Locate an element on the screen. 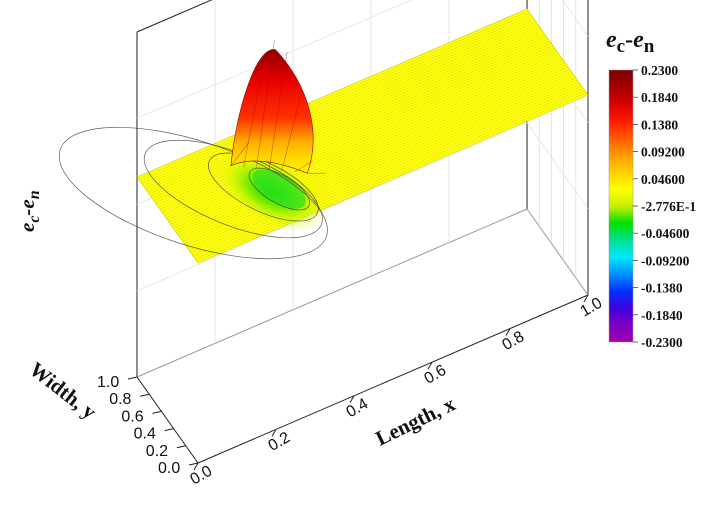 This screenshot has height=505, width=728. colorbar-label-5: -2.776E-1 is located at coordinates (668, 206).